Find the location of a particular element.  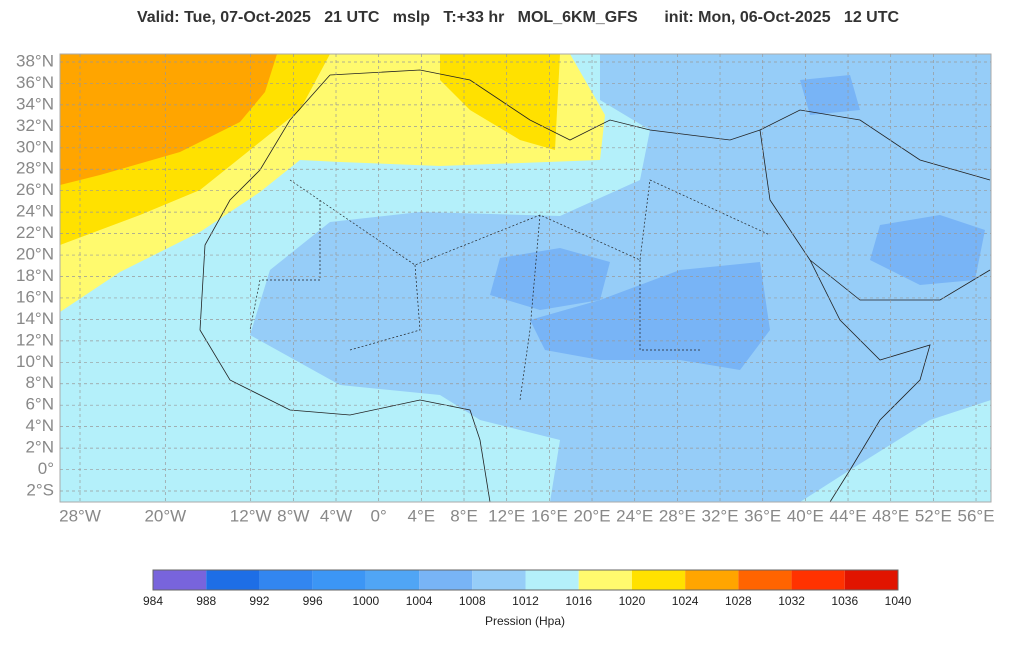

lat-tick-label: 2°N is located at coordinates (39, 447).